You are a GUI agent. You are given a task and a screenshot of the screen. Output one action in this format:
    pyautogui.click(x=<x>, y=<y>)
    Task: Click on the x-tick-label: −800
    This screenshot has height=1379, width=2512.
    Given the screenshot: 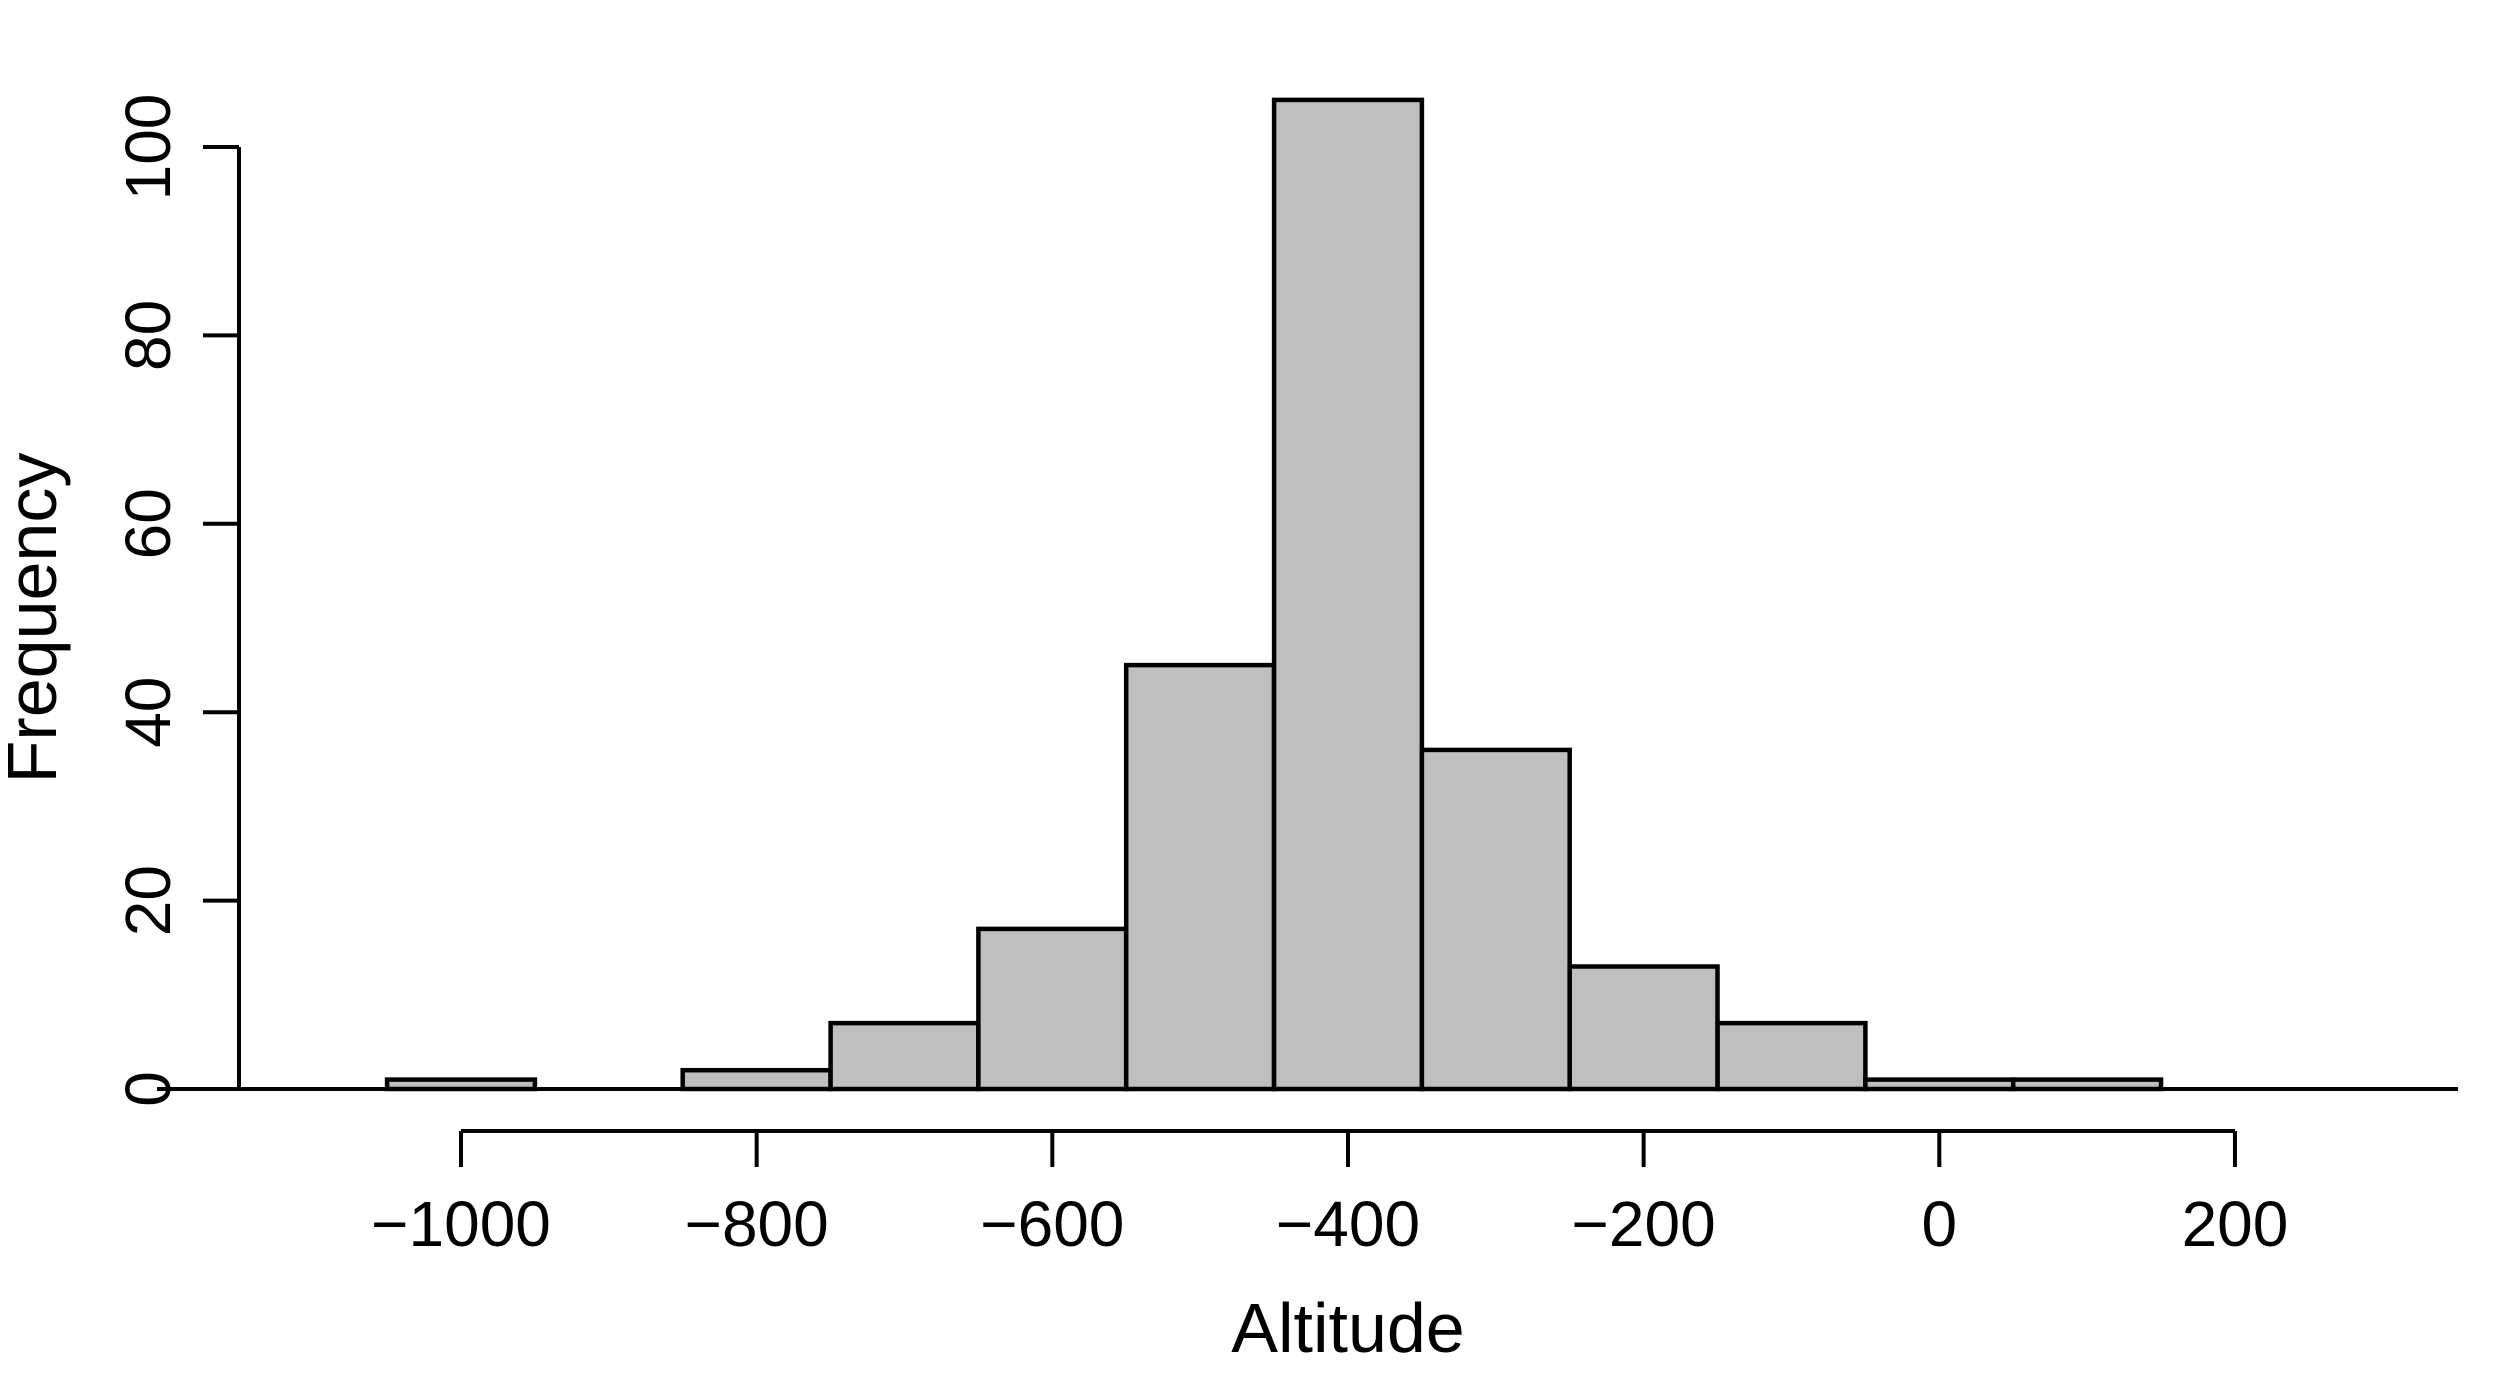 What is the action you would take?
    pyautogui.click(x=757, y=1224)
    